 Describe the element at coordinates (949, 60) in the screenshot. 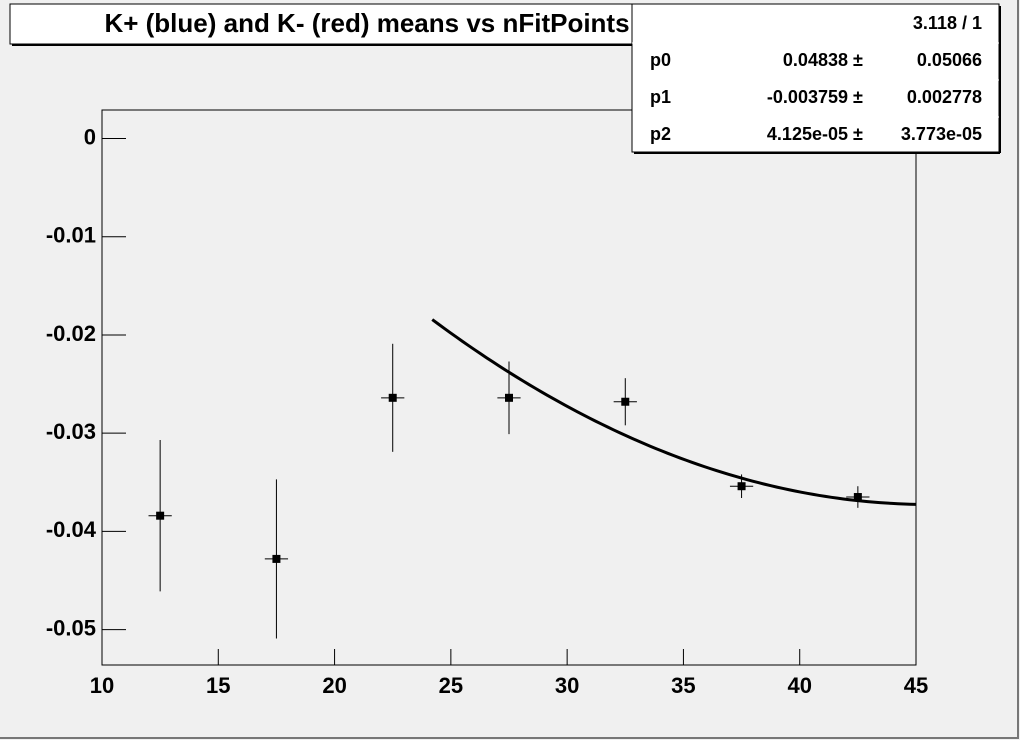

I see `param-error: 0.05066` at that location.